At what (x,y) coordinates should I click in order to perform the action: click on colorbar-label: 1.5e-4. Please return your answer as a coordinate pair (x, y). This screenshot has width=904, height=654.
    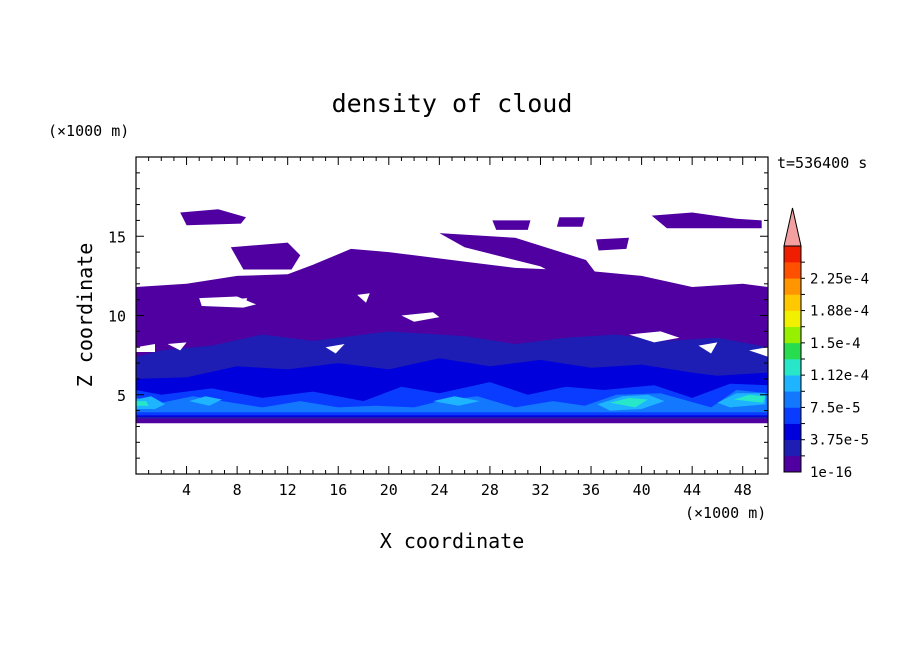
    Looking at the image, I should click on (835, 344).